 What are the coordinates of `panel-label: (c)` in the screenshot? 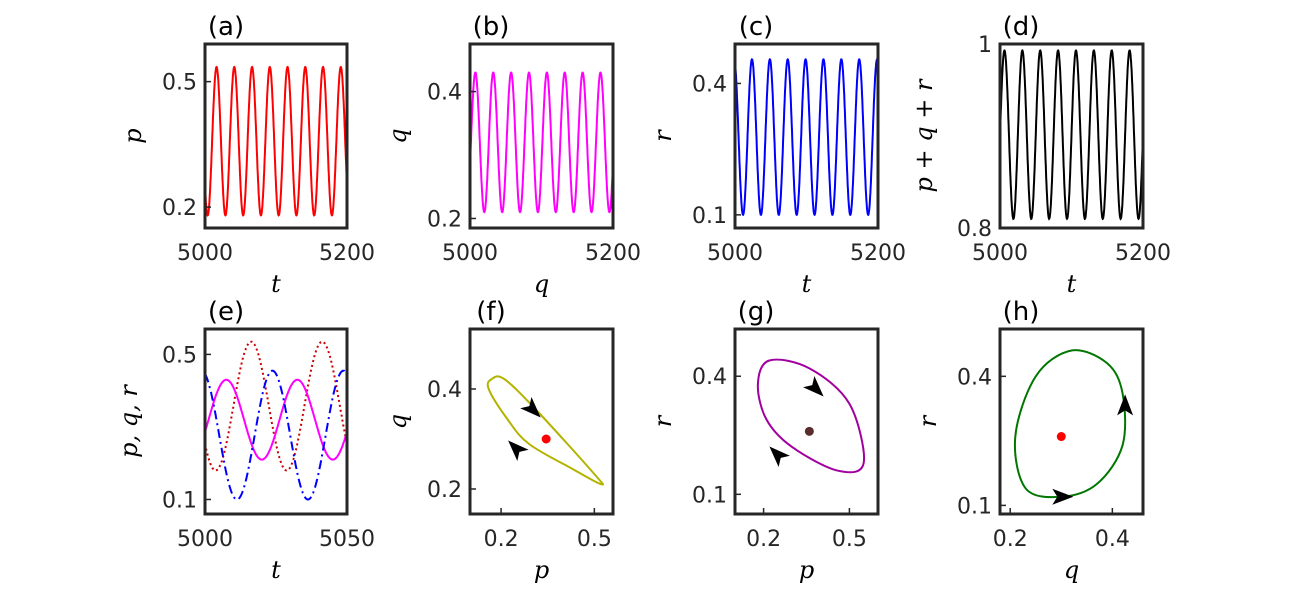 It's located at (756, 27).